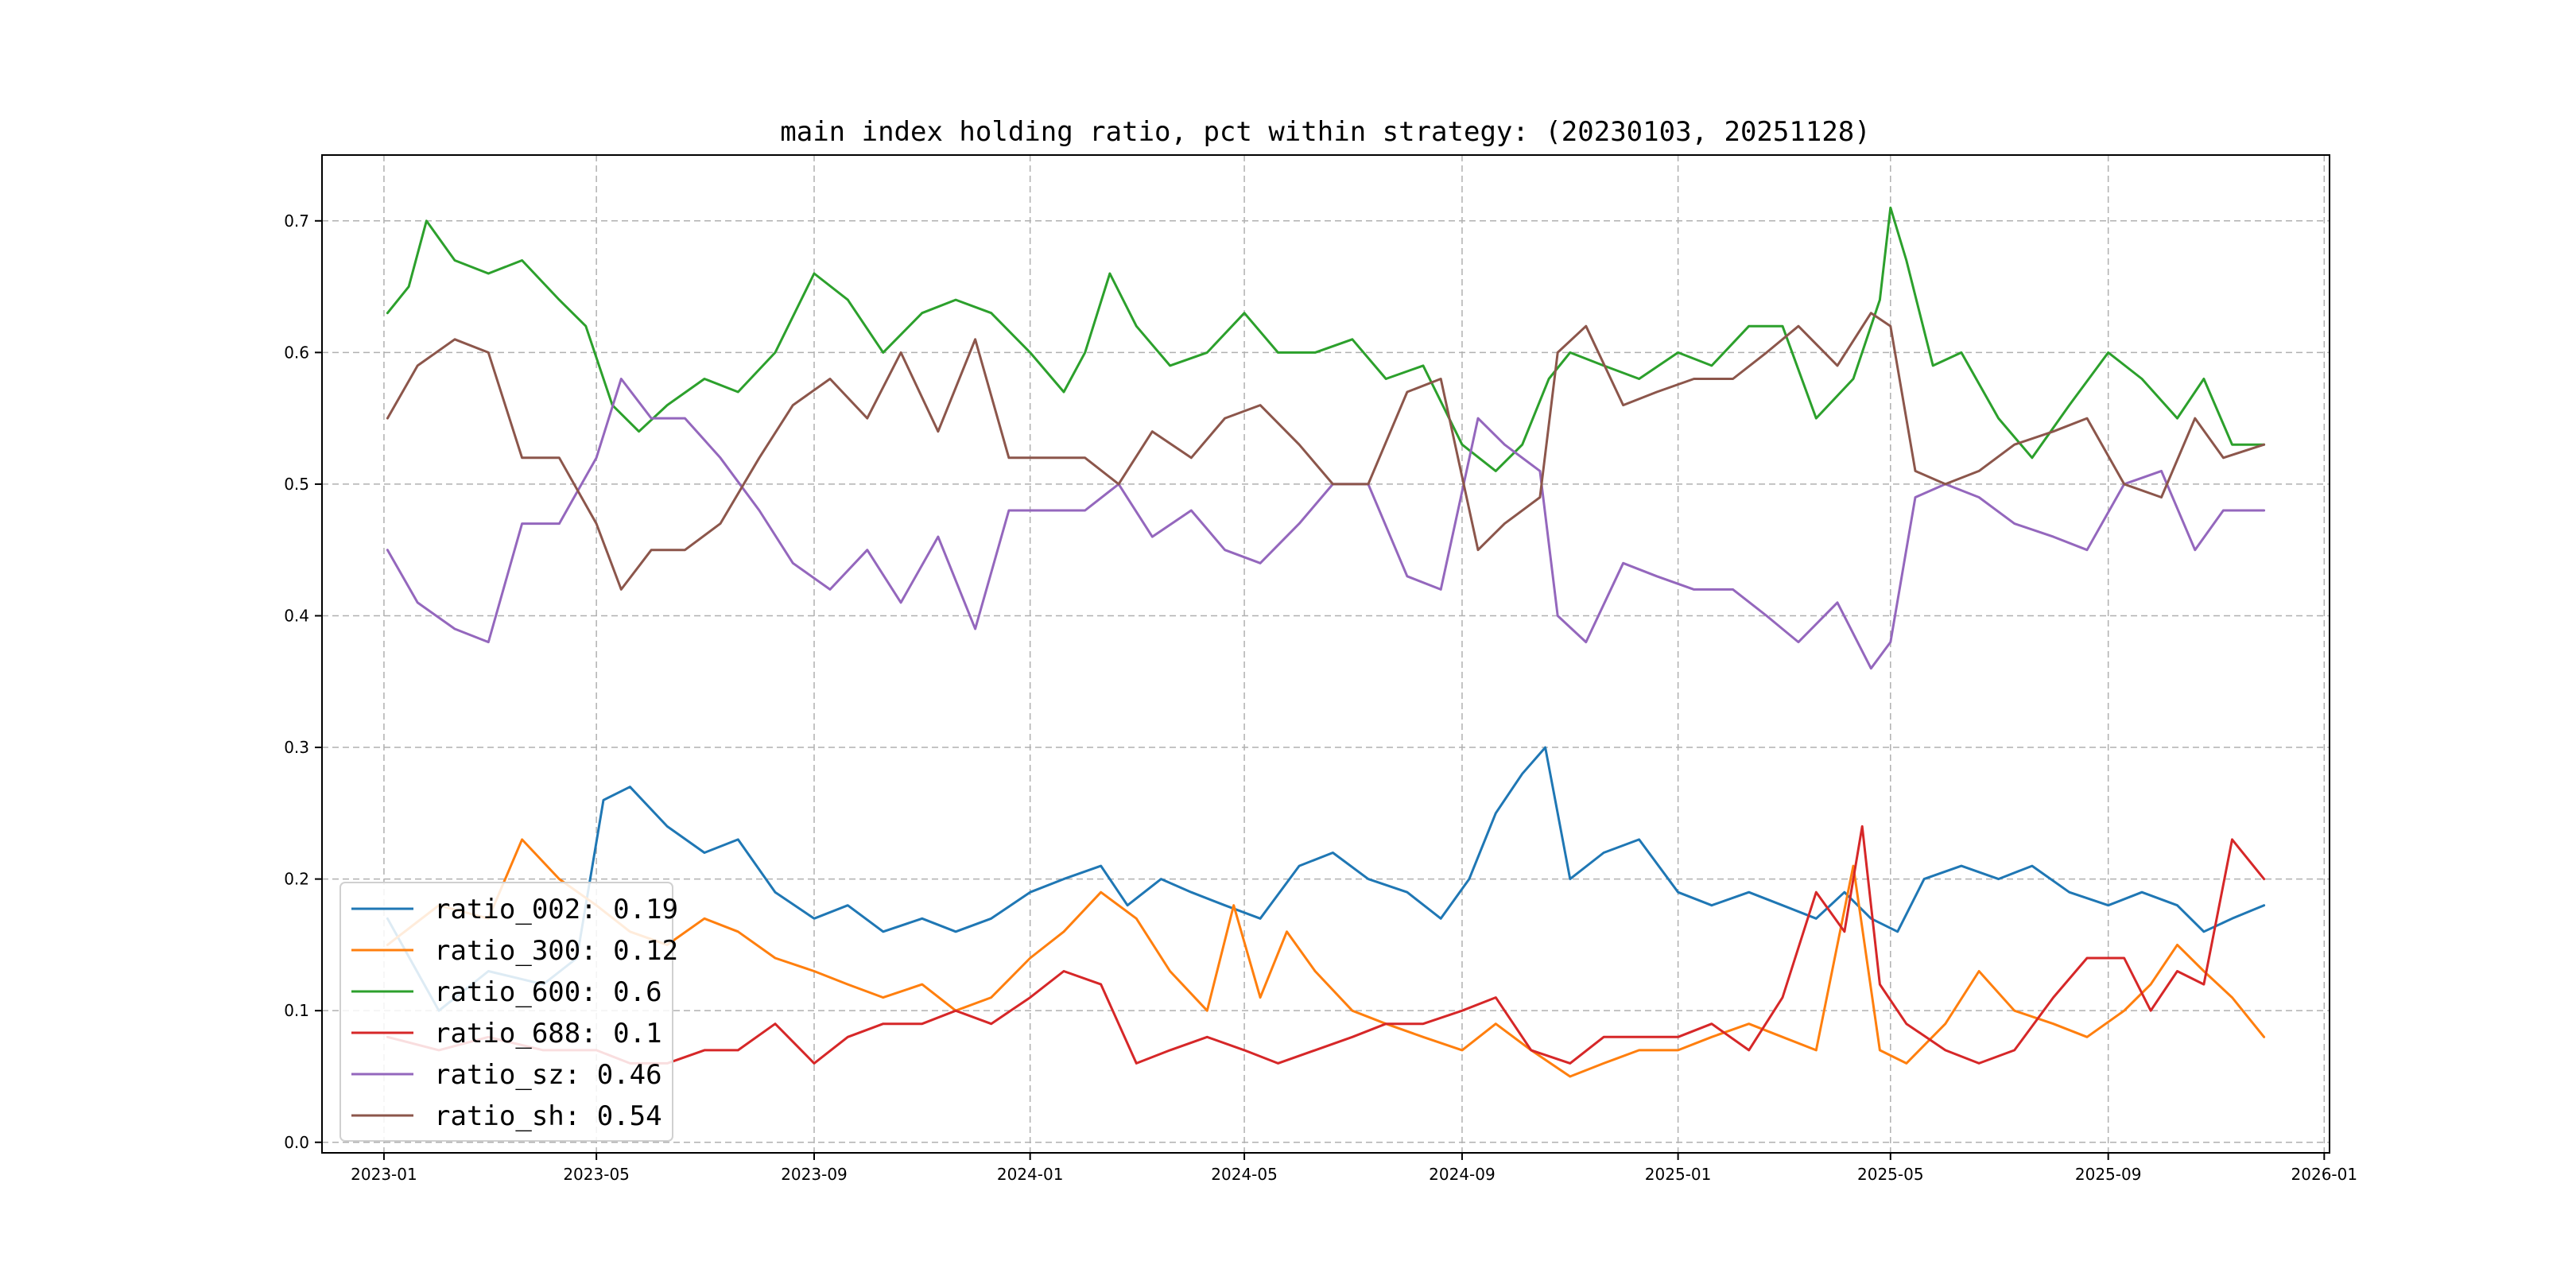 The height and width of the screenshot is (1288, 2576). I want to click on y-tick-label-0-4: 0.4, so click(296, 615).